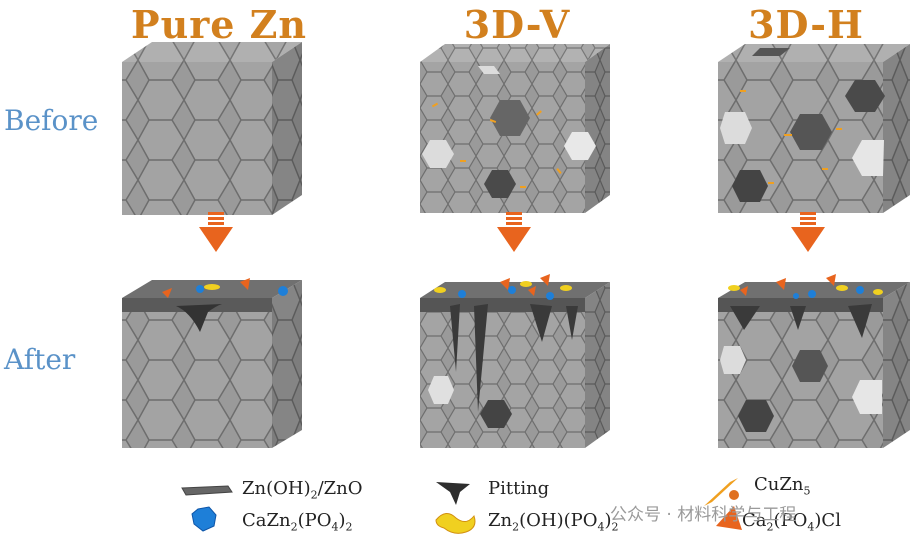 The width and height of the screenshot is (922, 547). I want to click on block-3d-h-after, so click(814, 361).